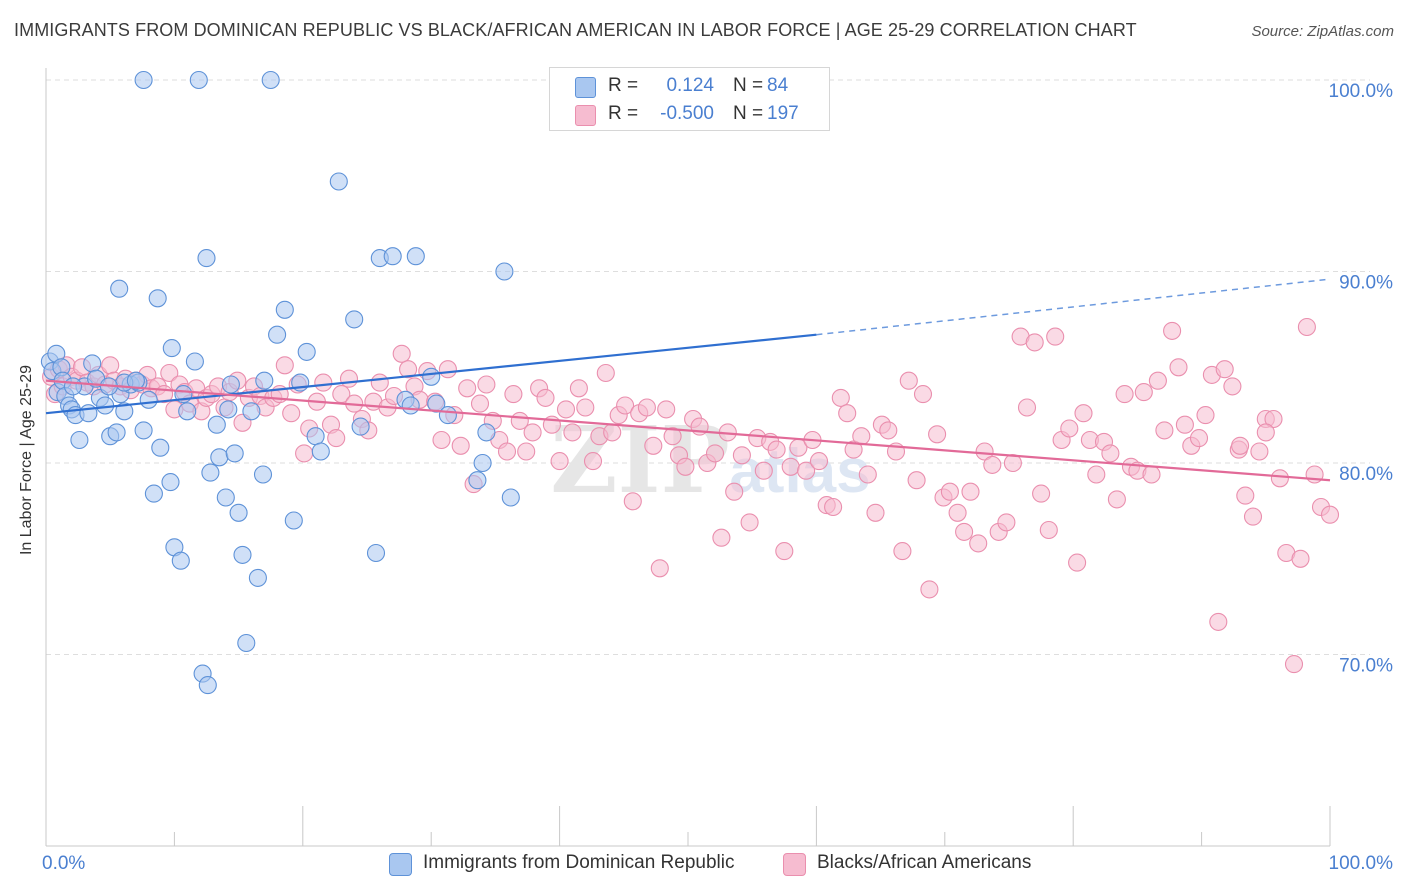 The image size is (1406, 892). I want to click on legend-r-value: -0.500, so click(687, 113).